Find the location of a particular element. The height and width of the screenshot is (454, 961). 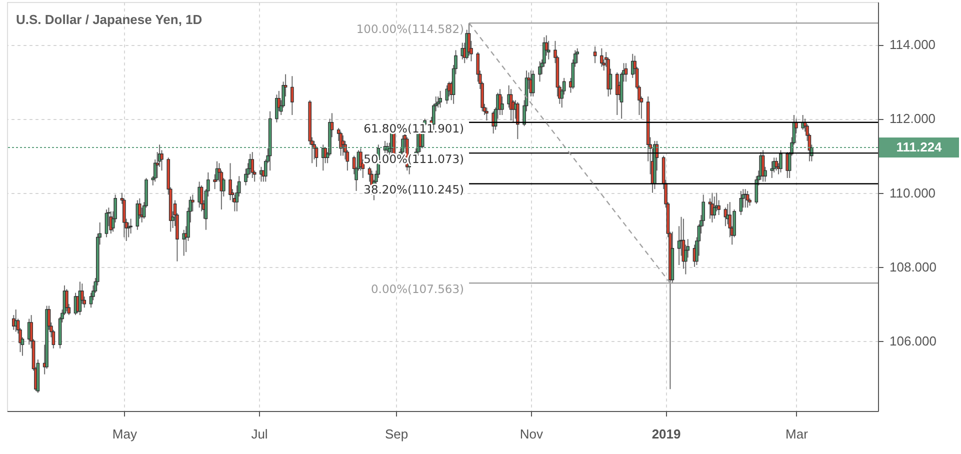

text: U.S. Dollar / Japanese Yen, 1D is located at coordinates (109, 19).